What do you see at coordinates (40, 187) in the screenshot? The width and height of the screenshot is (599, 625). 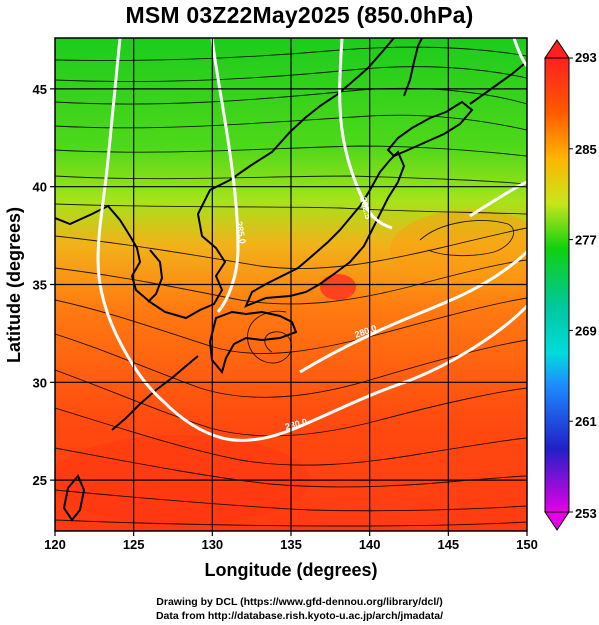 I see `y-tick-label: 40` at bounding box center [40, 187].